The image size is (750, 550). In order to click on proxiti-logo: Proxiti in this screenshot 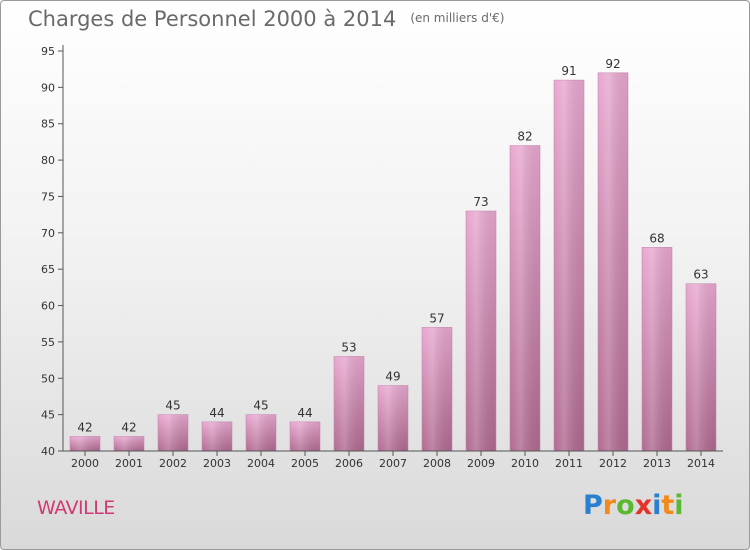, I will do `click(633, 505)`.